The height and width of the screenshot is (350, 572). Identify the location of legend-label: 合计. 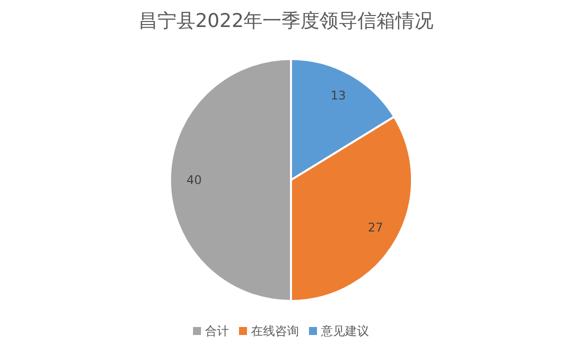
(217, 331).